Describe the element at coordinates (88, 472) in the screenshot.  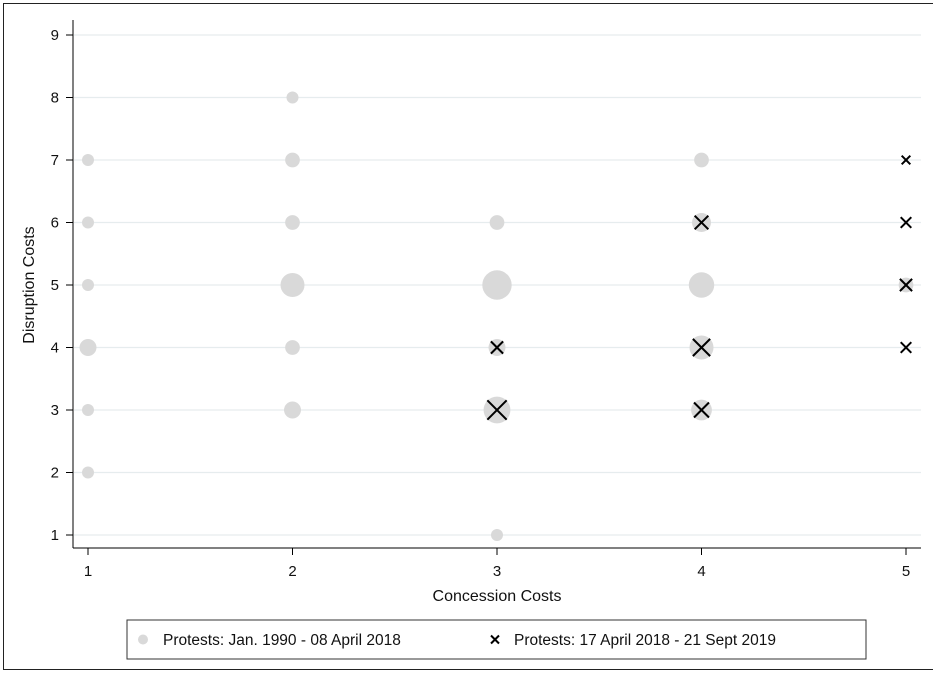
I see `circle-point-x1-y2` at that location.